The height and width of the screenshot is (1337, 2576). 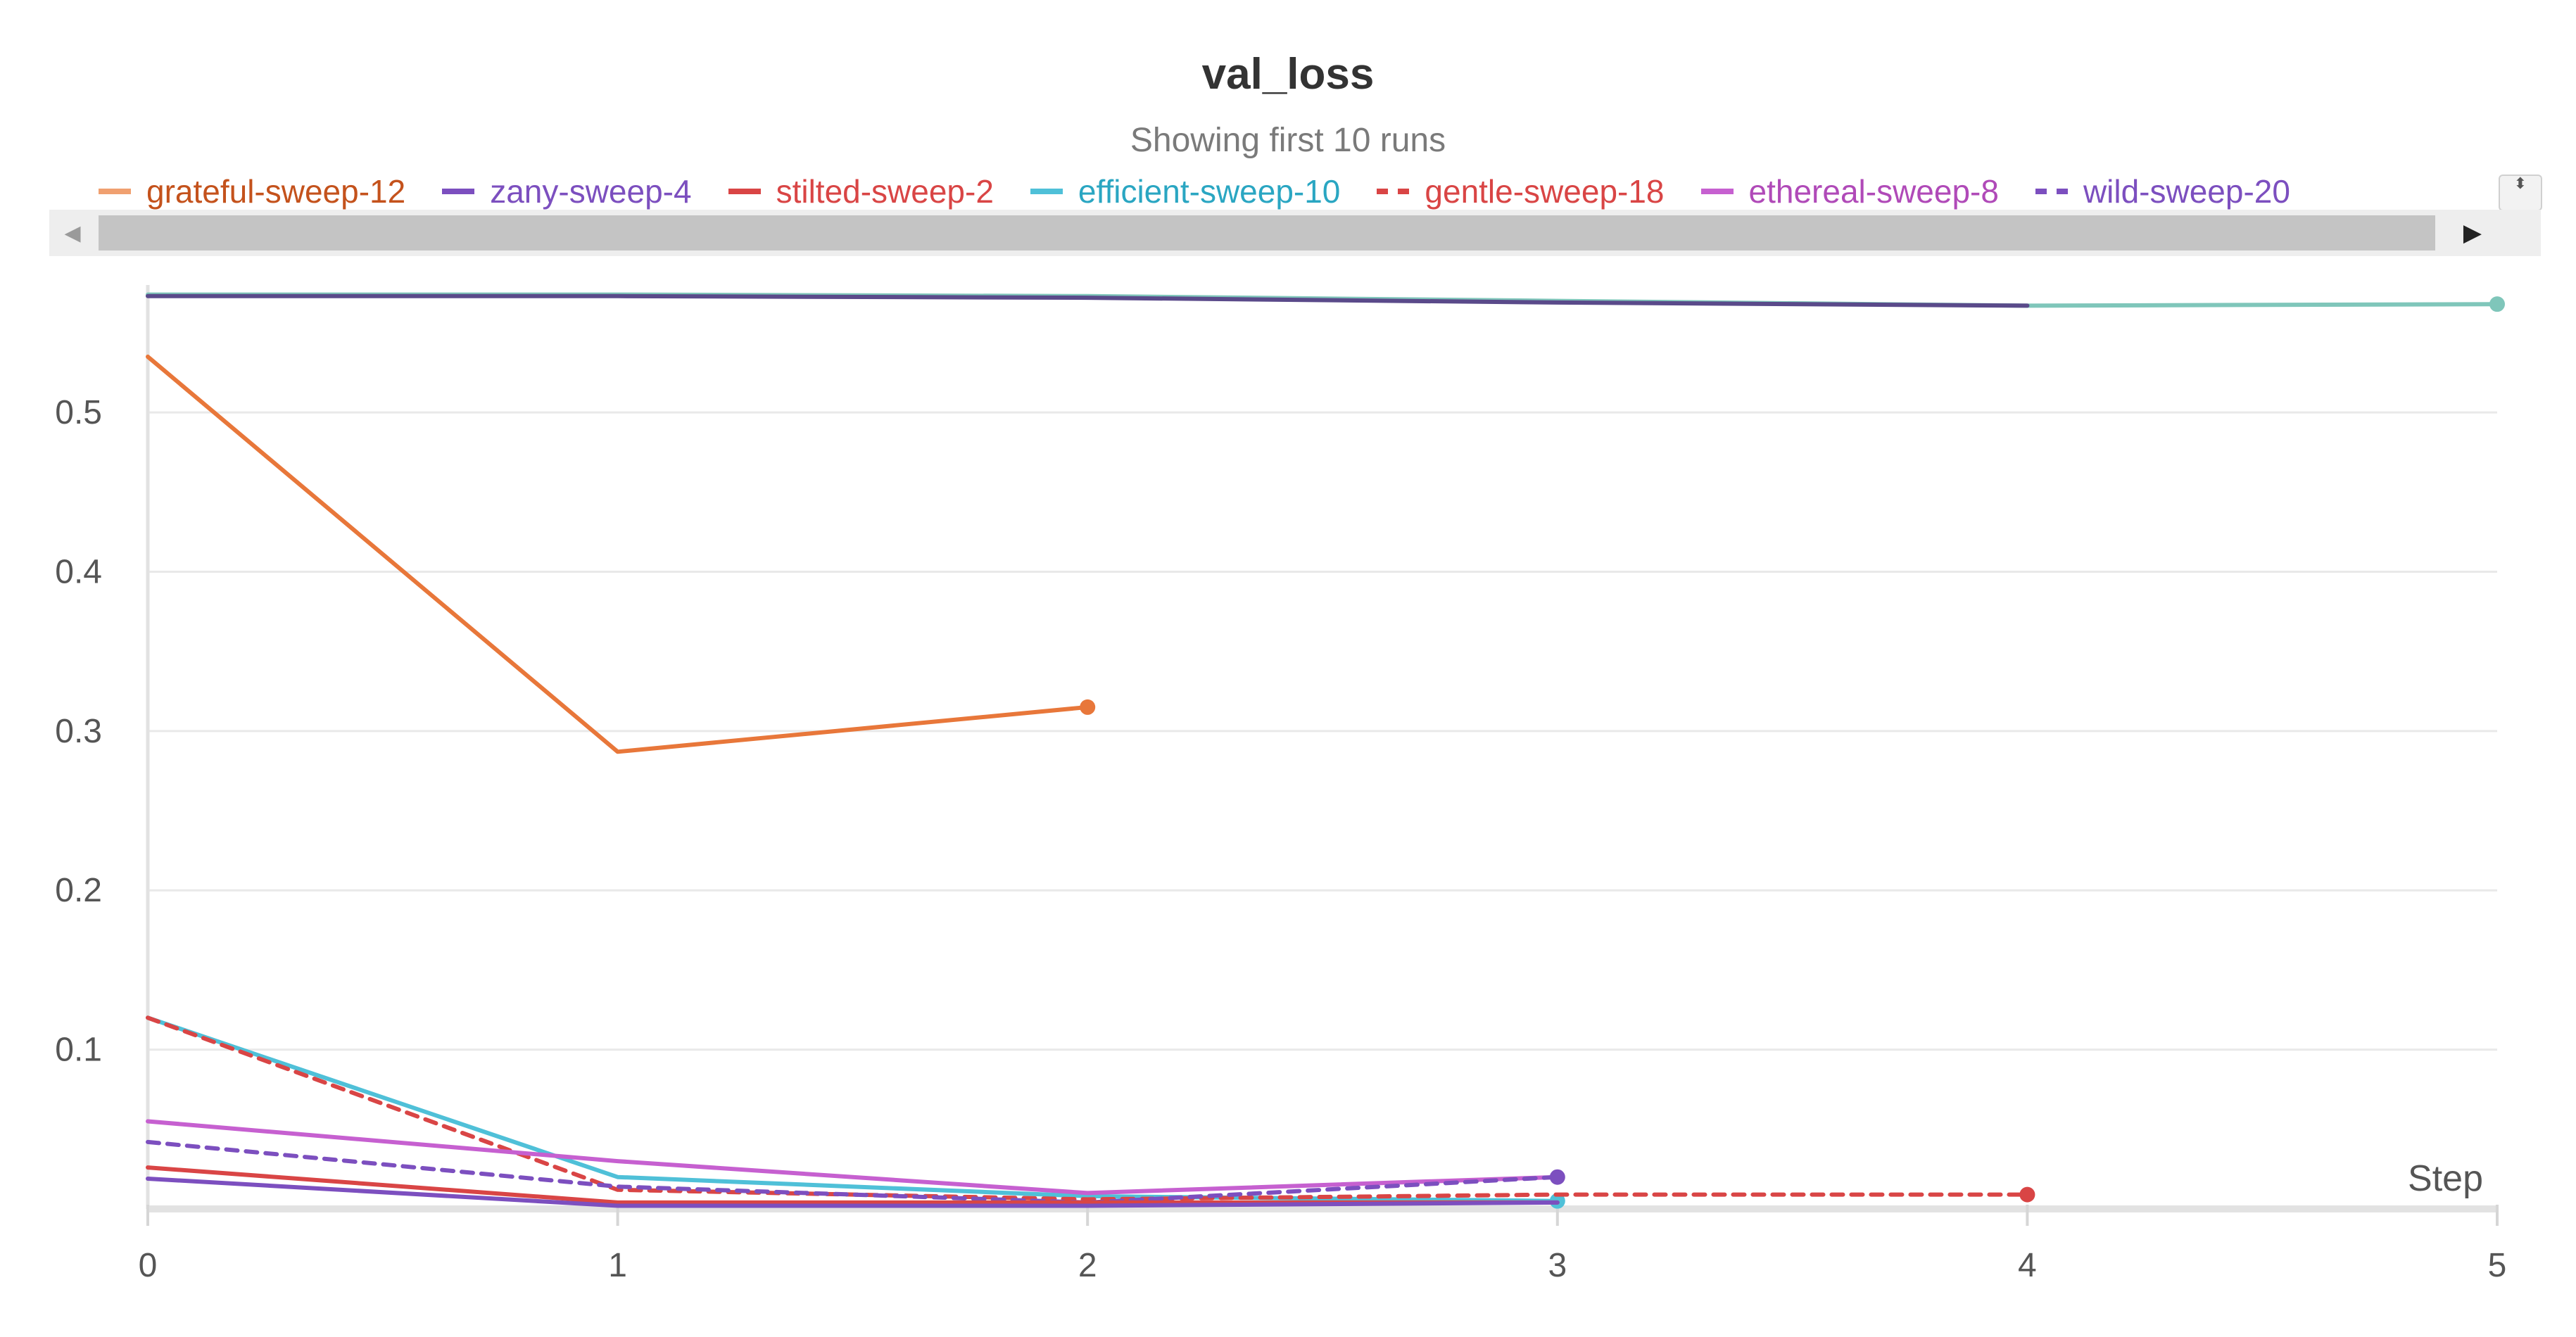 I want to click on x-tick-label: 1, so click(x=617, y=1265).